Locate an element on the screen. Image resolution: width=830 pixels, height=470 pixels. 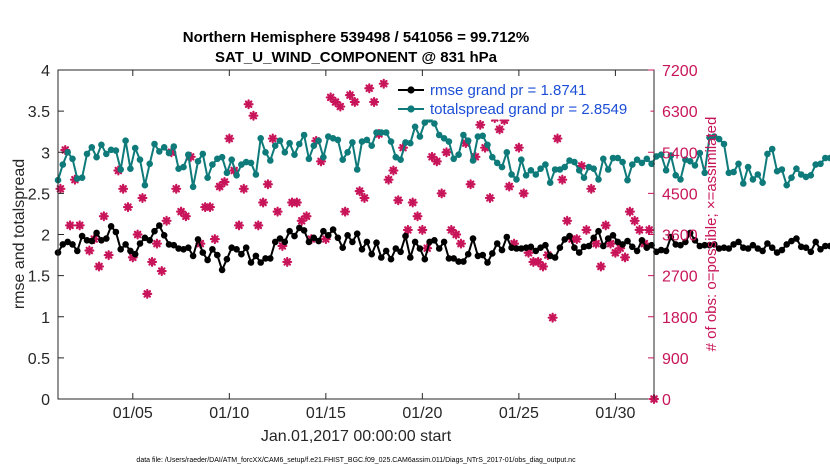
y-axis-label-right: # of obs: o=possible; ×=assimilated is located at coordinates (711, 234).